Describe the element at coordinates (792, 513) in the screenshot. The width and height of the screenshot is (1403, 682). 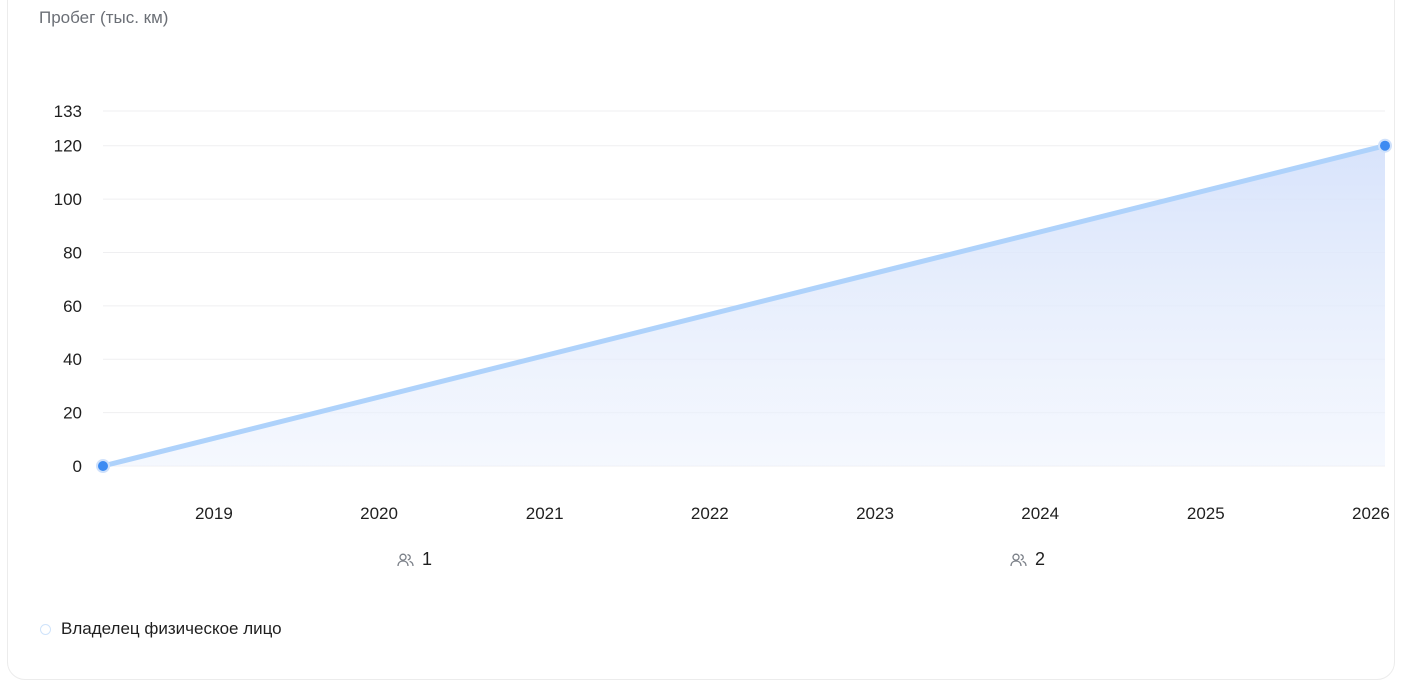
I see `x-axis-ticks: 2019 2020 2021 2022 2023 2024 2025 2026` at that location.